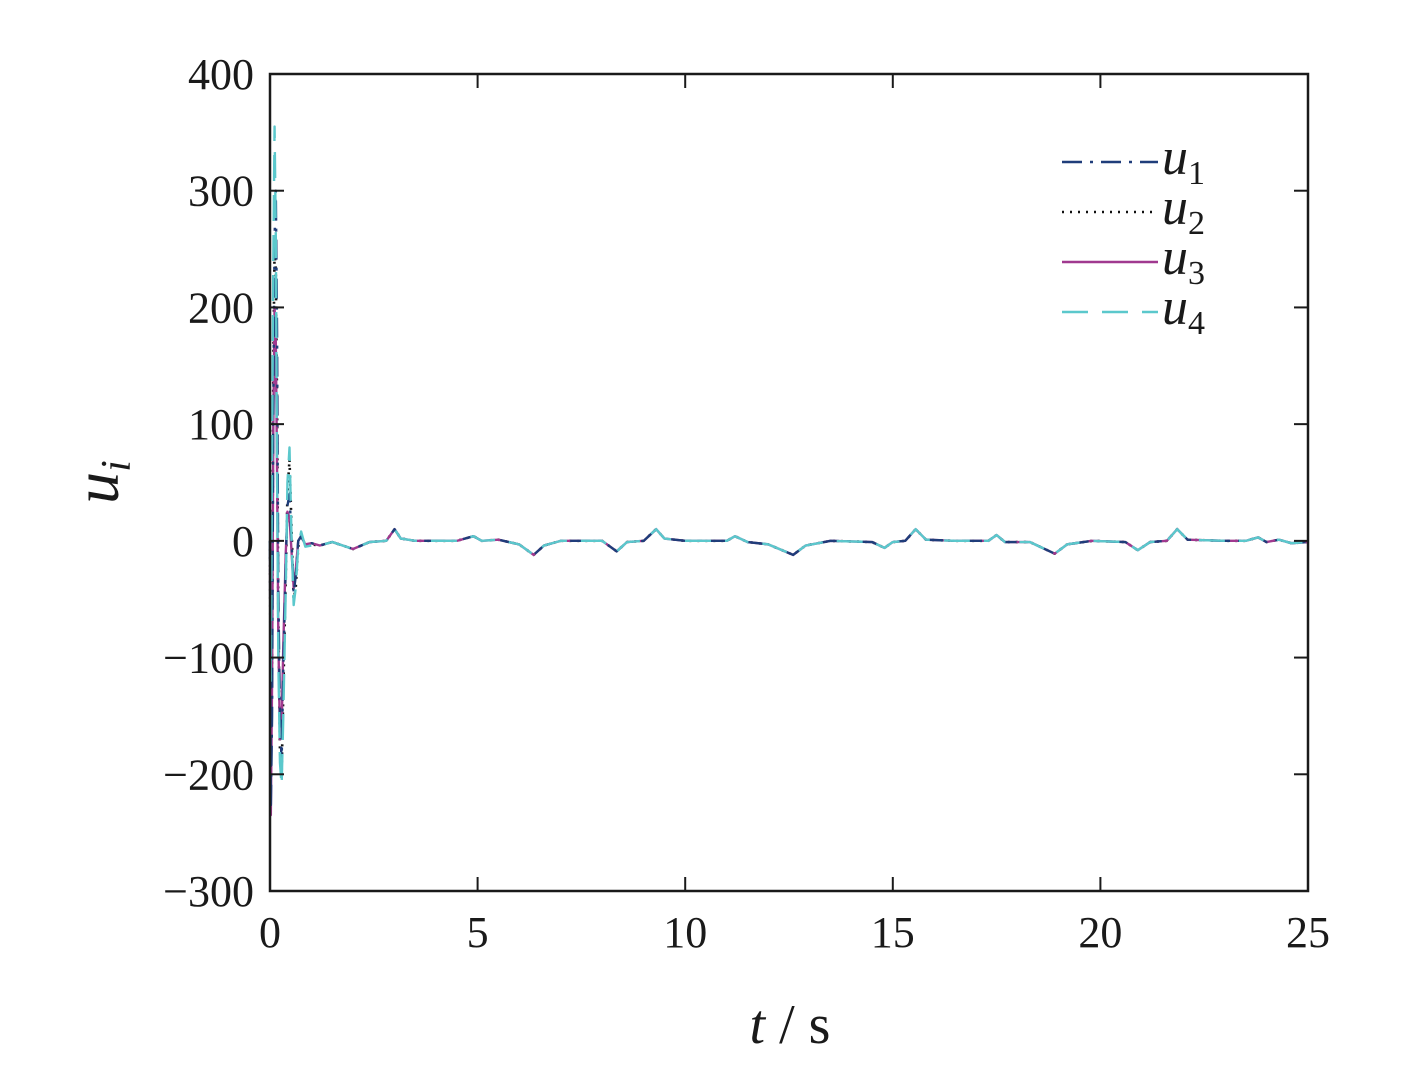 The height and width of the screenshot is (1073, 1417). Describe the element at coordinates (797, 1025) in the screenshot. I see `x-axis-title-unit: / s` at that location.